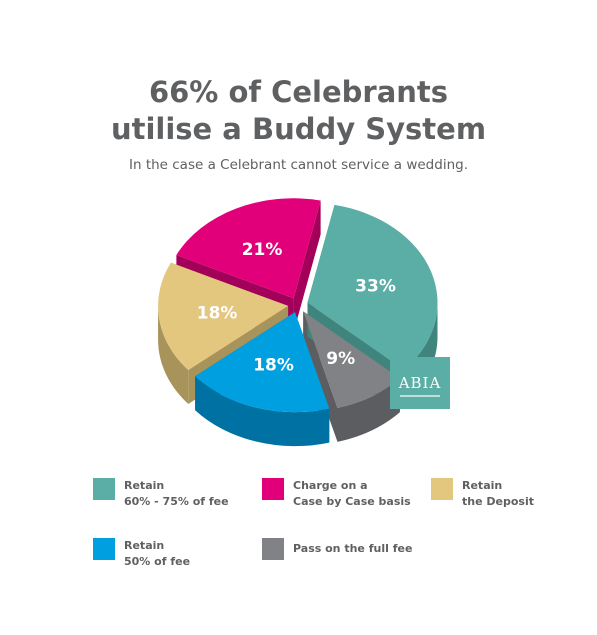 The image size is (597, 635). Describe the element at coordinates (298, 92) in the screenshot. I see `title-line-1: 66% of Celebrants` at that location.